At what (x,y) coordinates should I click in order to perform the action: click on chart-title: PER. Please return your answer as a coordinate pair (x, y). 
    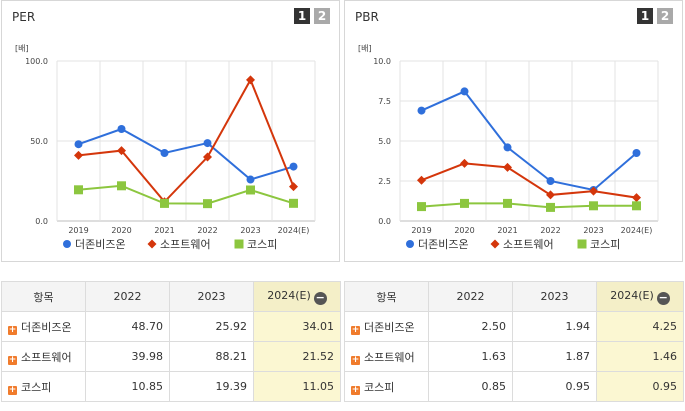
    Looking at the image, I should click on (24, 17).